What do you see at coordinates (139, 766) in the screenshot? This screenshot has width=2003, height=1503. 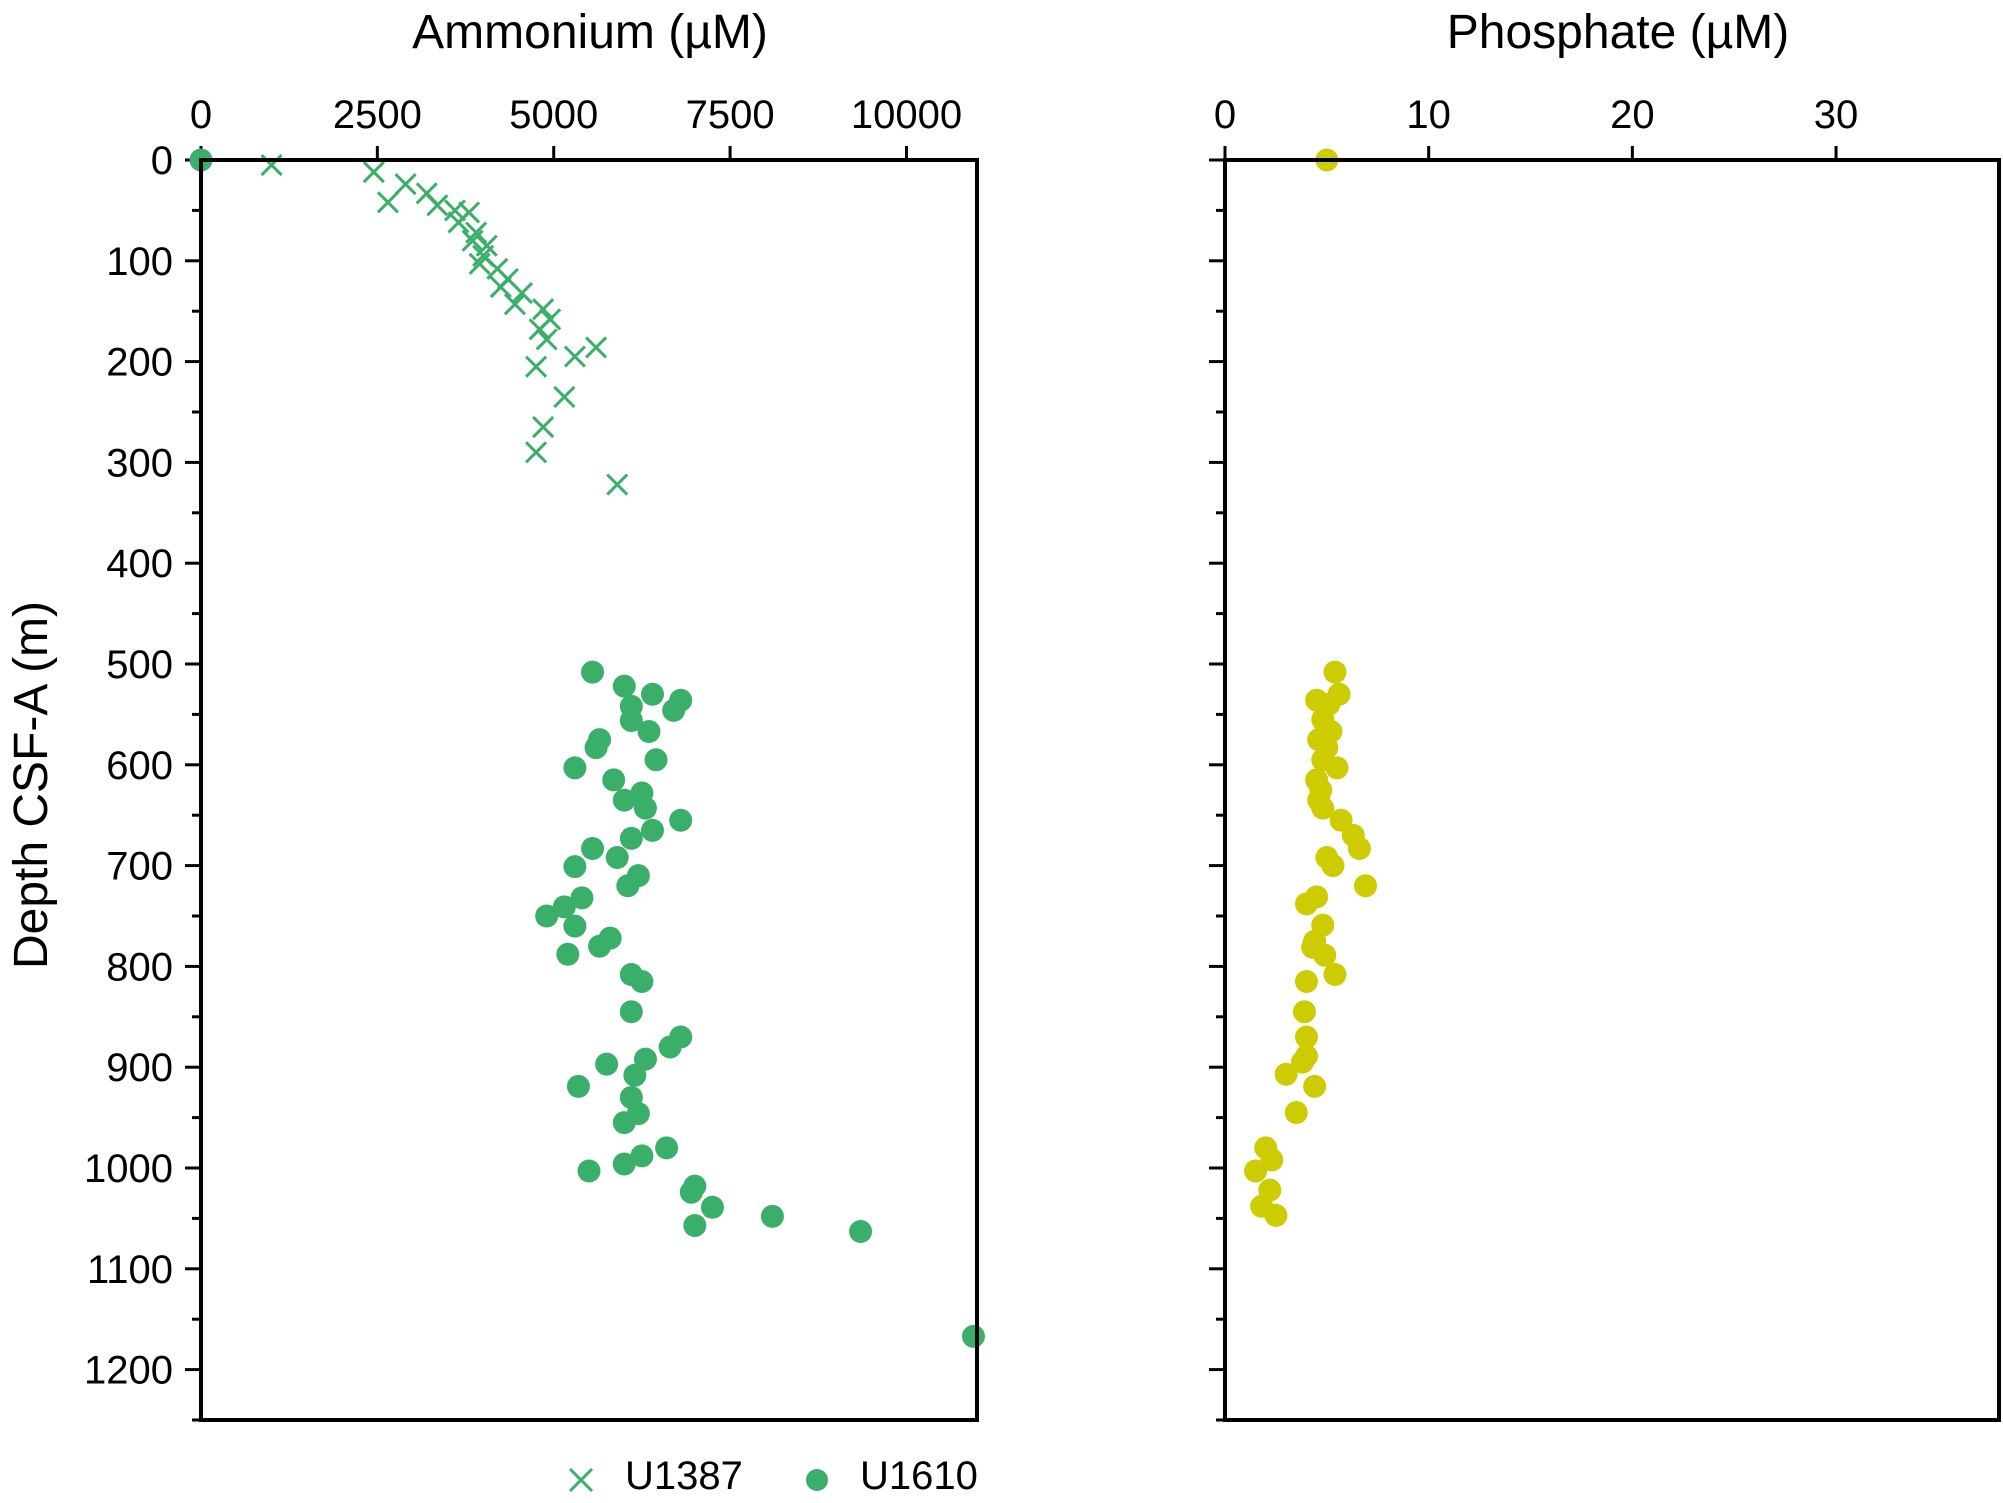 I see `y-tick-label: 600` at bounding box center [139, 766].